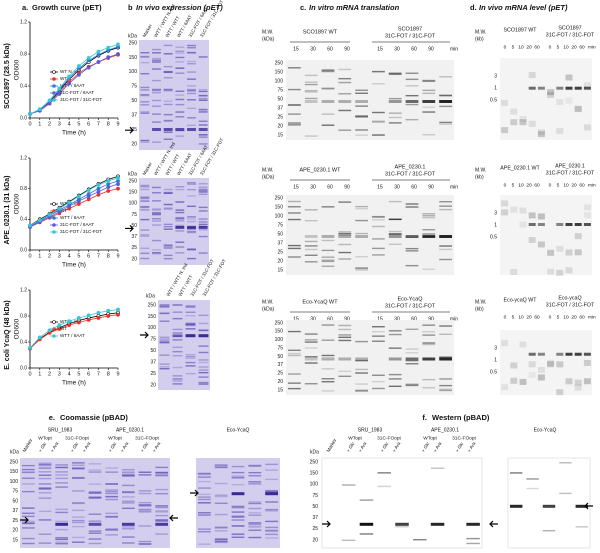 The image size is (600, 553). Describe the element at coordinates (75, 447) in the screenshot. I see `lane-label: + Glc` at that location.